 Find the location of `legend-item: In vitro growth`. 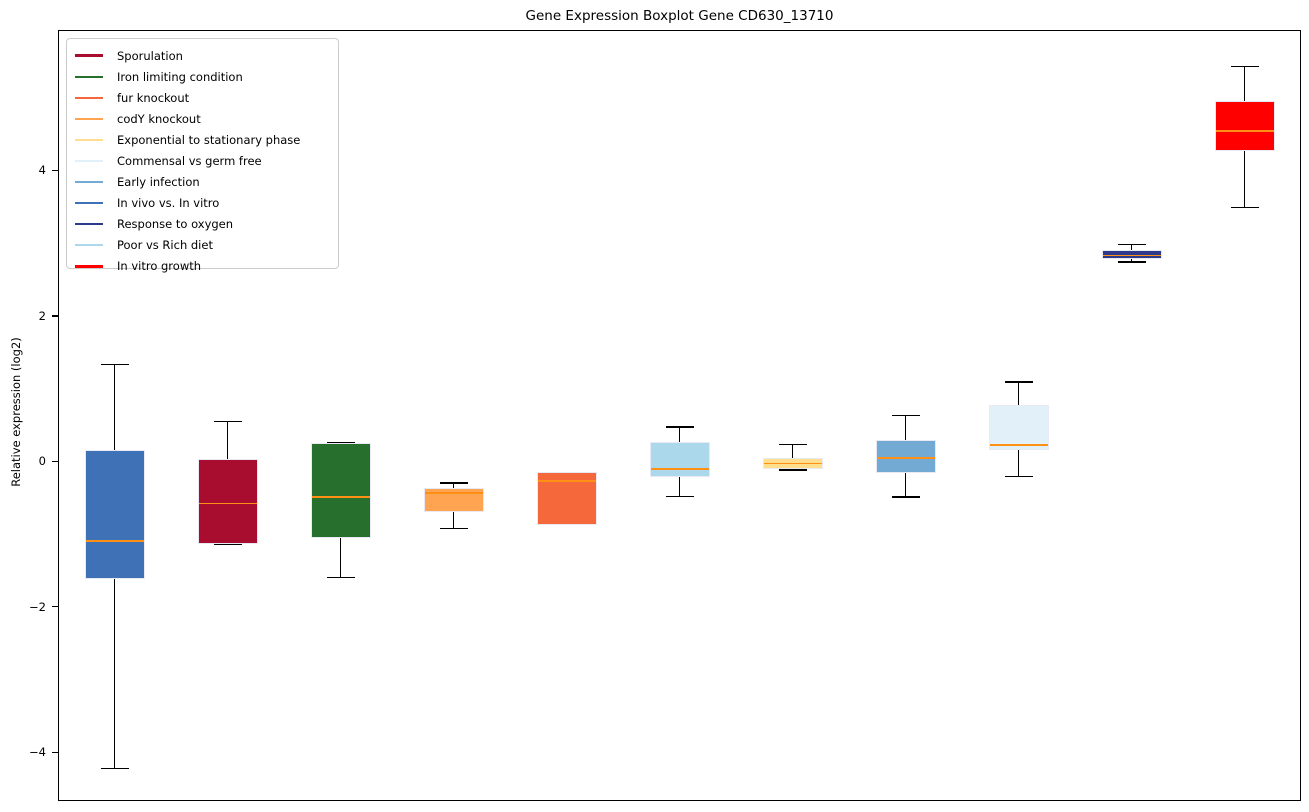

legend-item: In vitro growth is located at coordinates (206, 266).